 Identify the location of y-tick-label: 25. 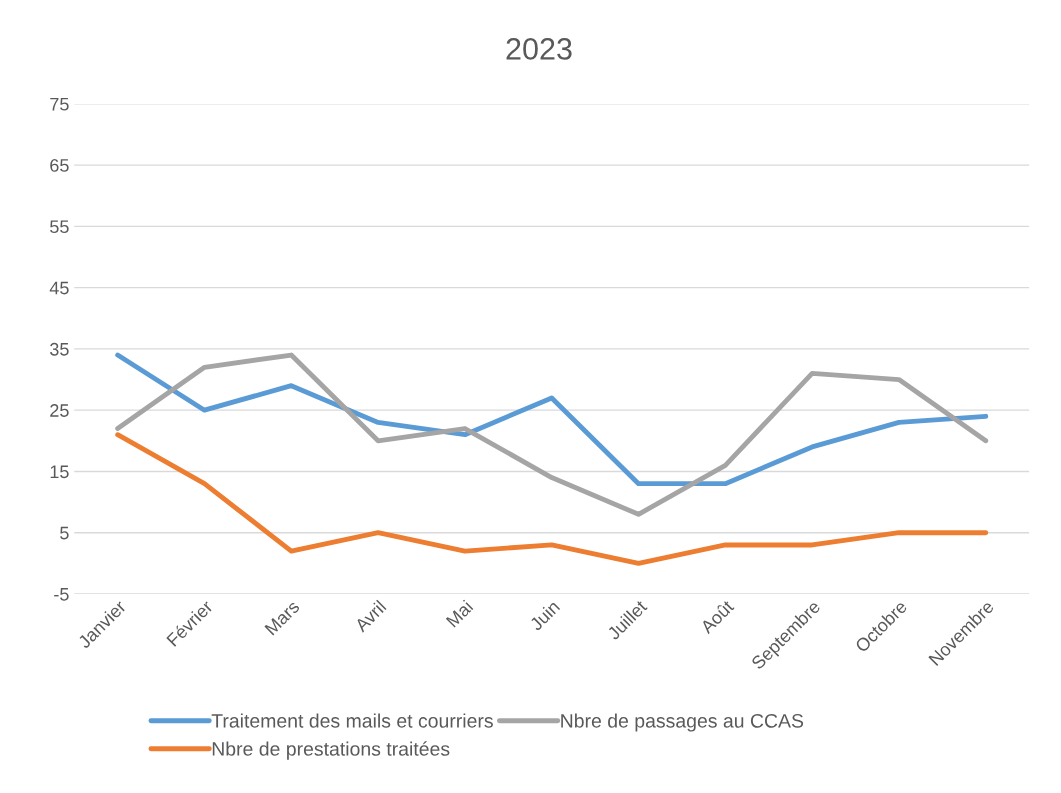
(59, 410).